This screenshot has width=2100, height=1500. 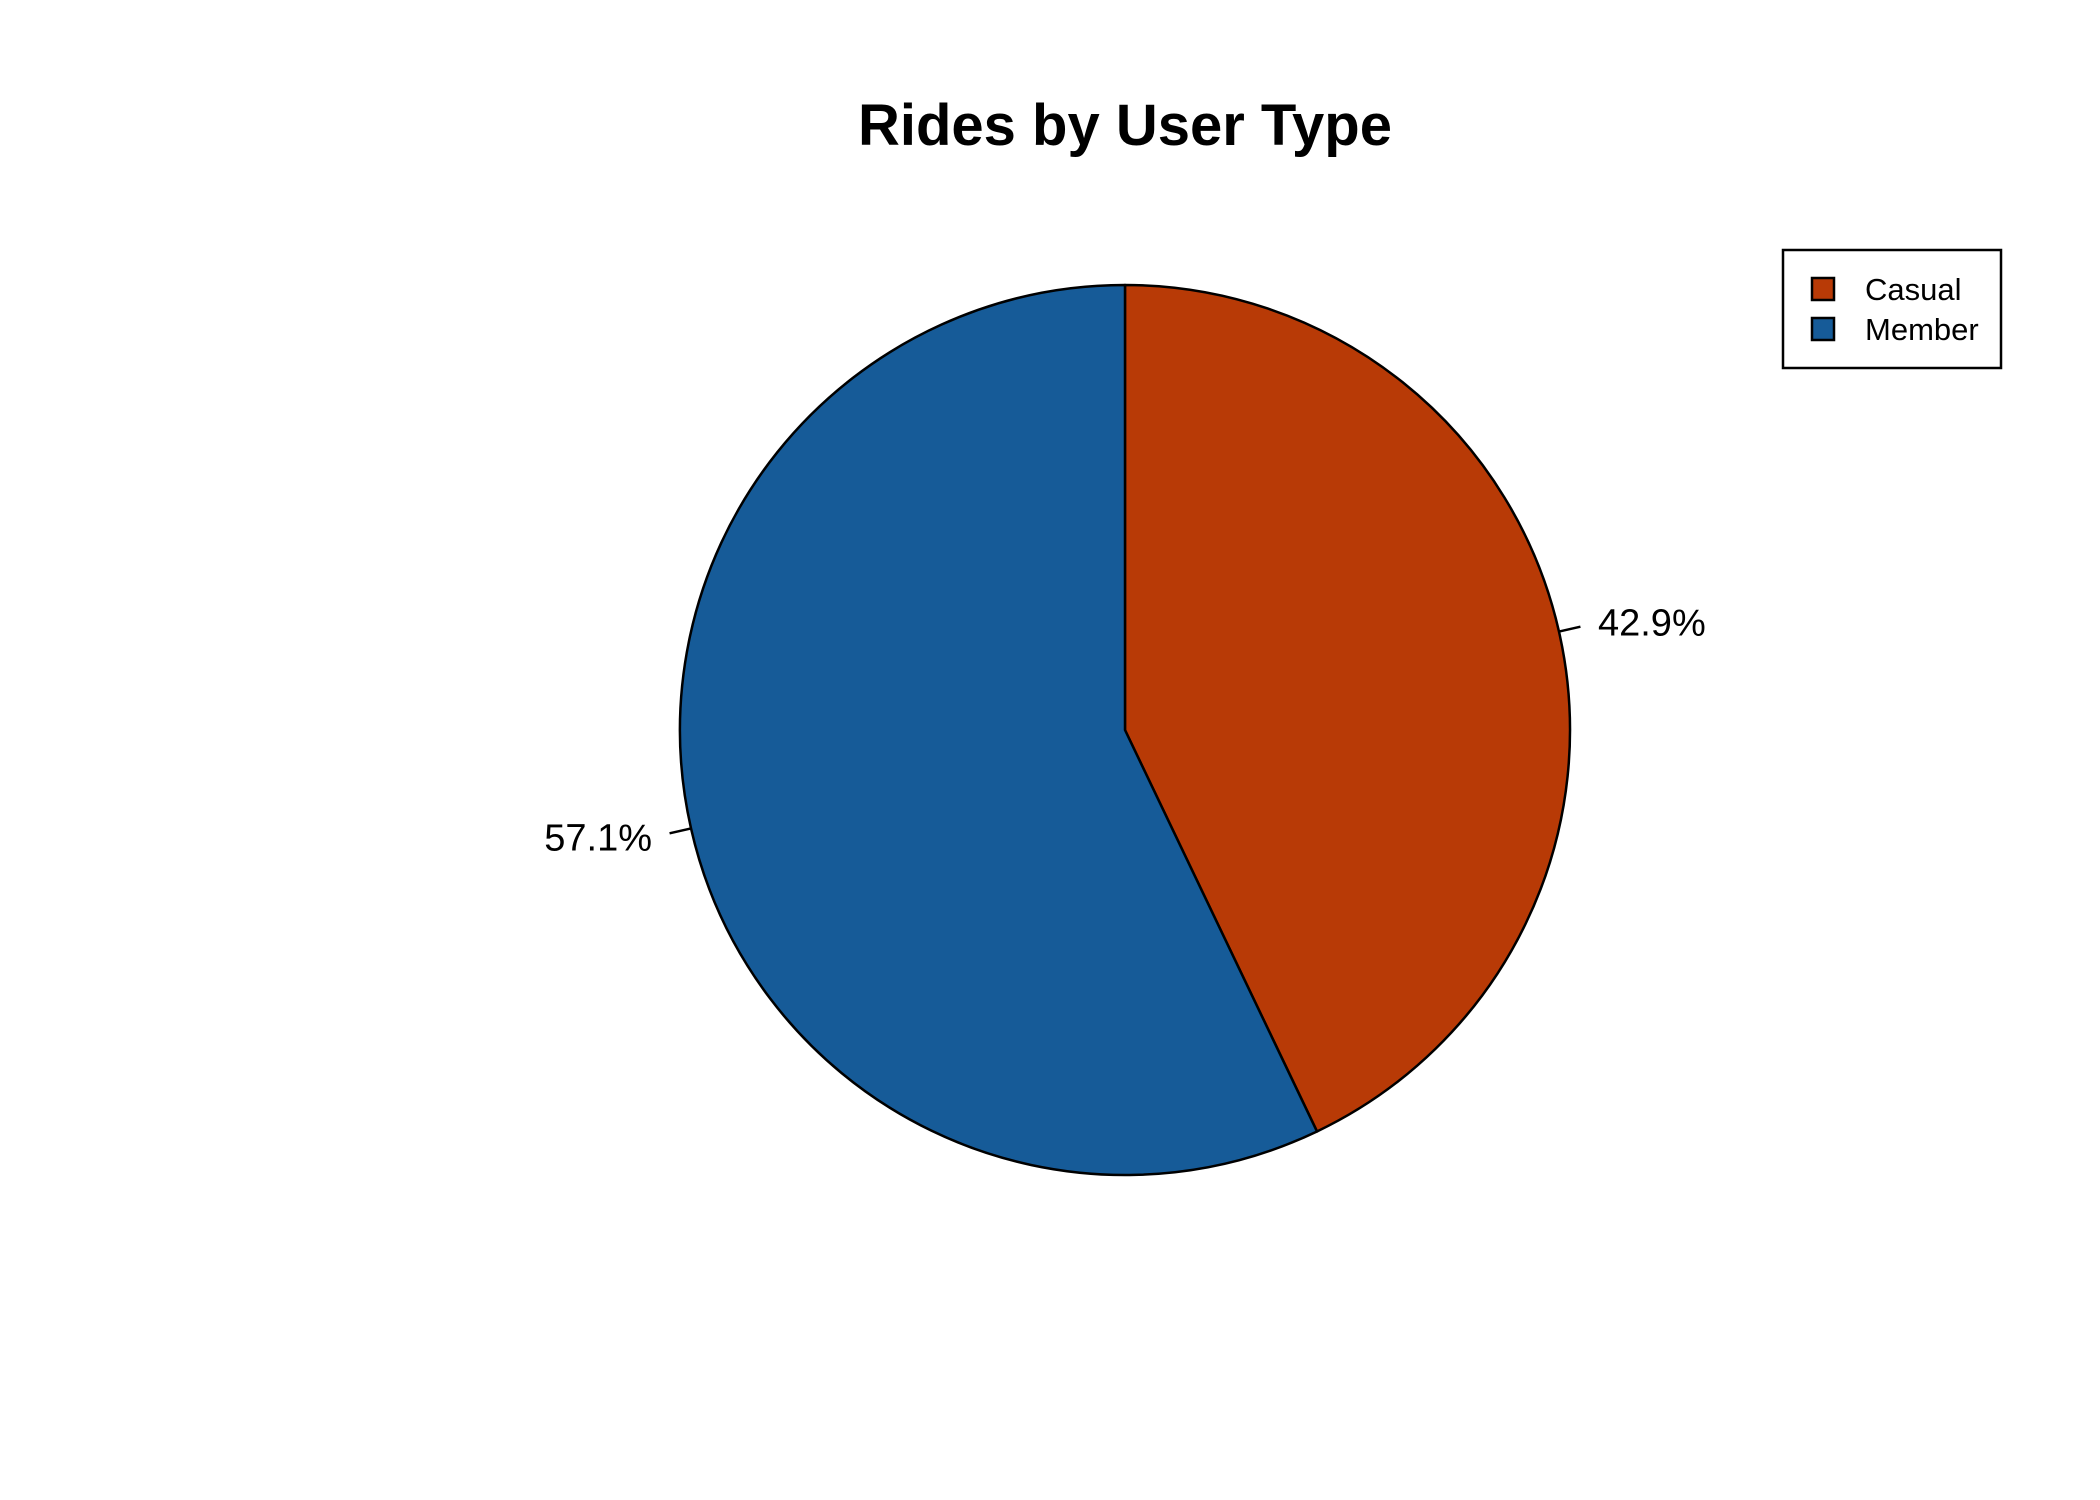 What do you see at coordinates (1823, 329) in the screenshot?
I see `legend-swatch-member` at bounding box center [1823, 329].